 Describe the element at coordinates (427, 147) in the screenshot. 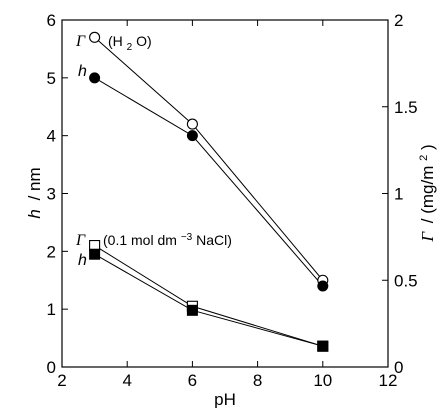

I see `right-axis-unit-post: )` at that location.